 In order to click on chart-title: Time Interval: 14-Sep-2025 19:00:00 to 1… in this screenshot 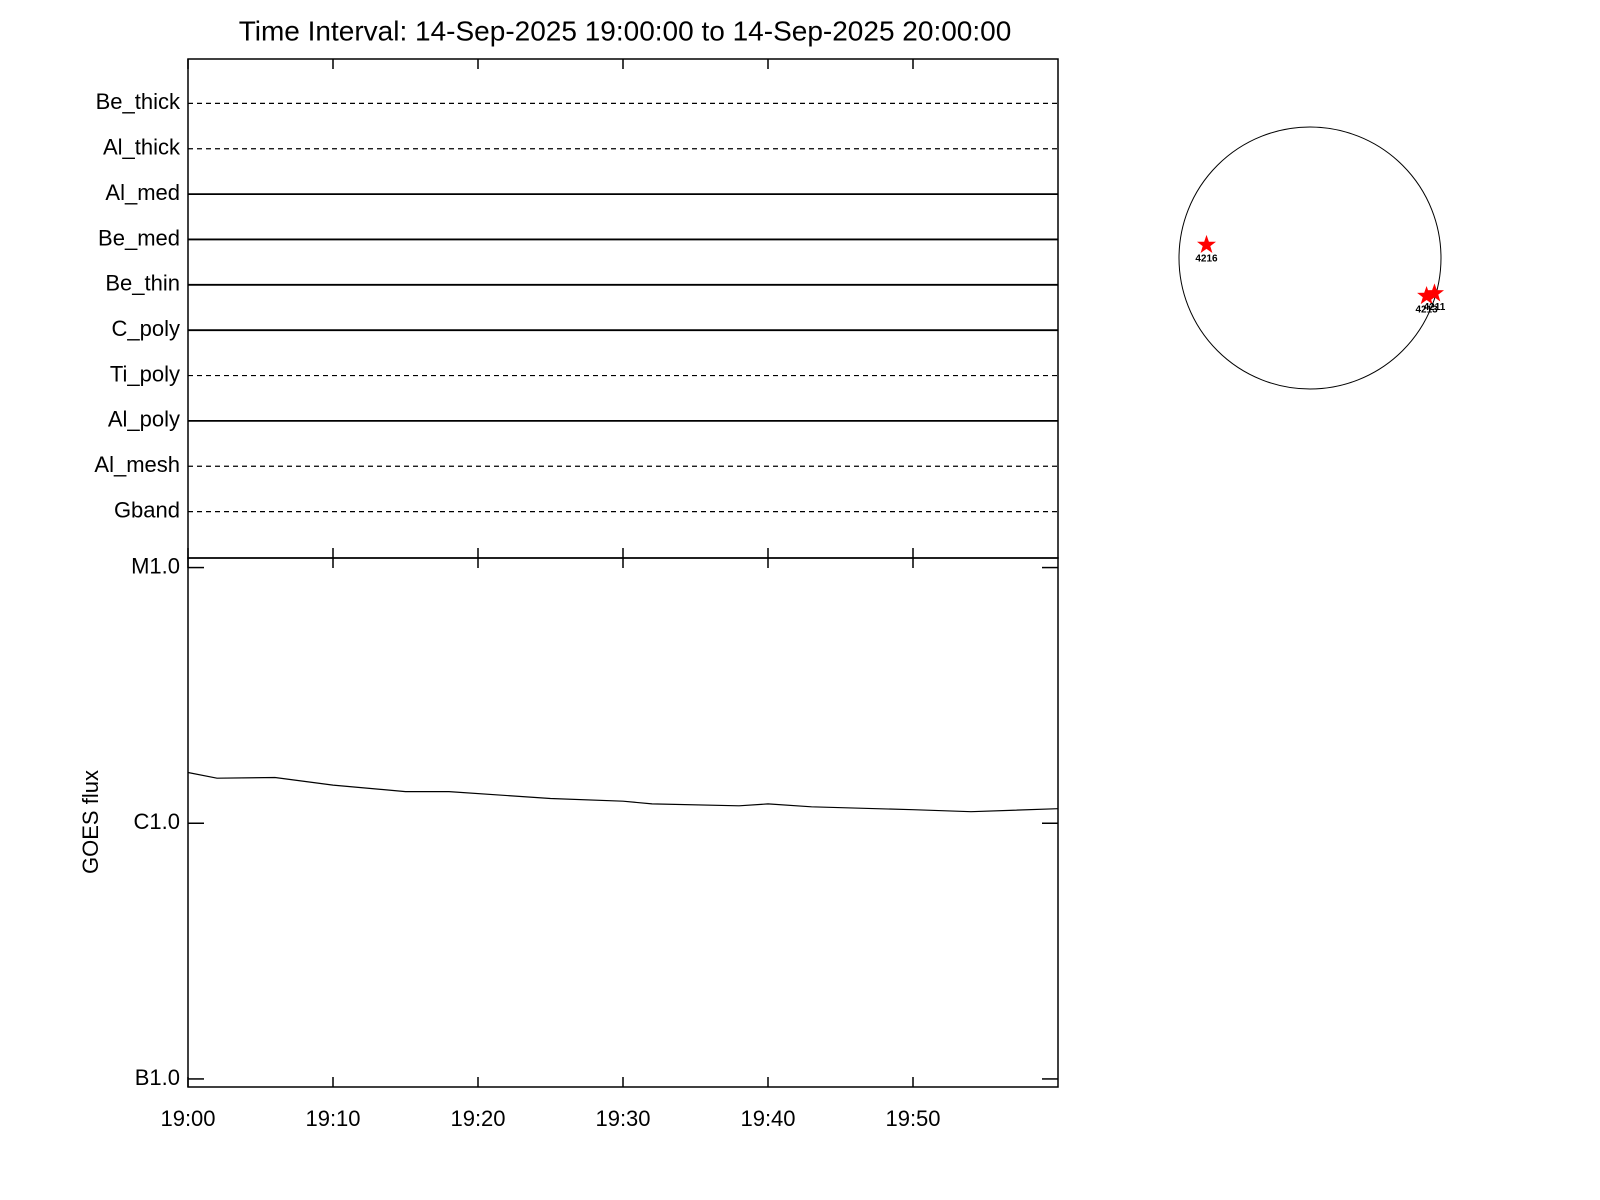, I will do `click(625, 30)`.